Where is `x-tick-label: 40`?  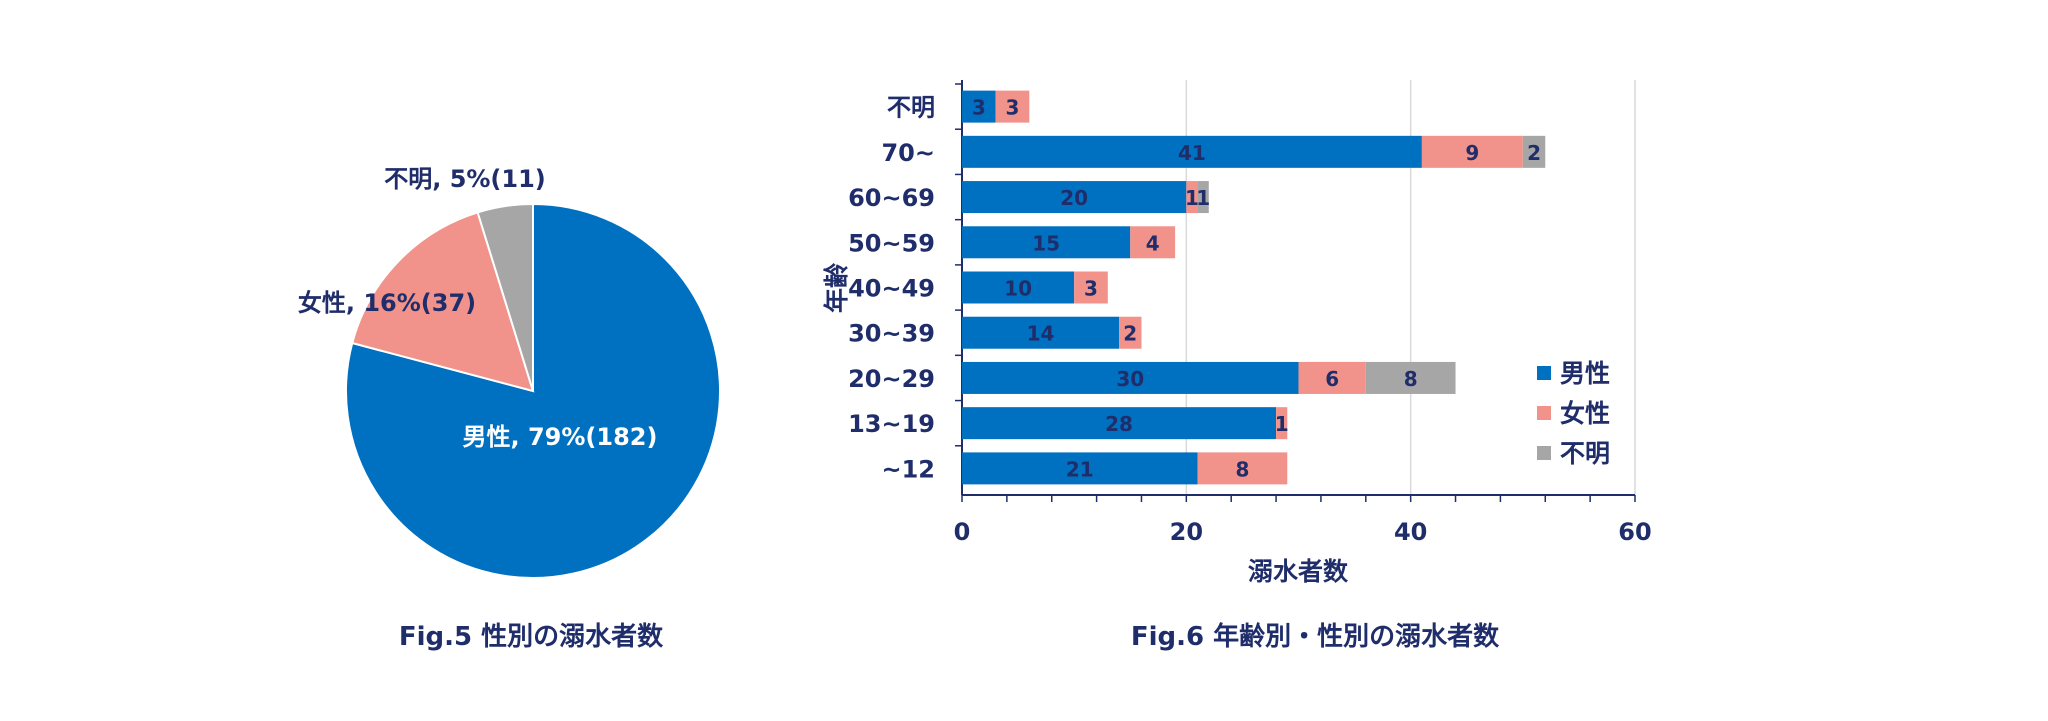 x-tick-label: 40 is located at coordinates (1410, 532).